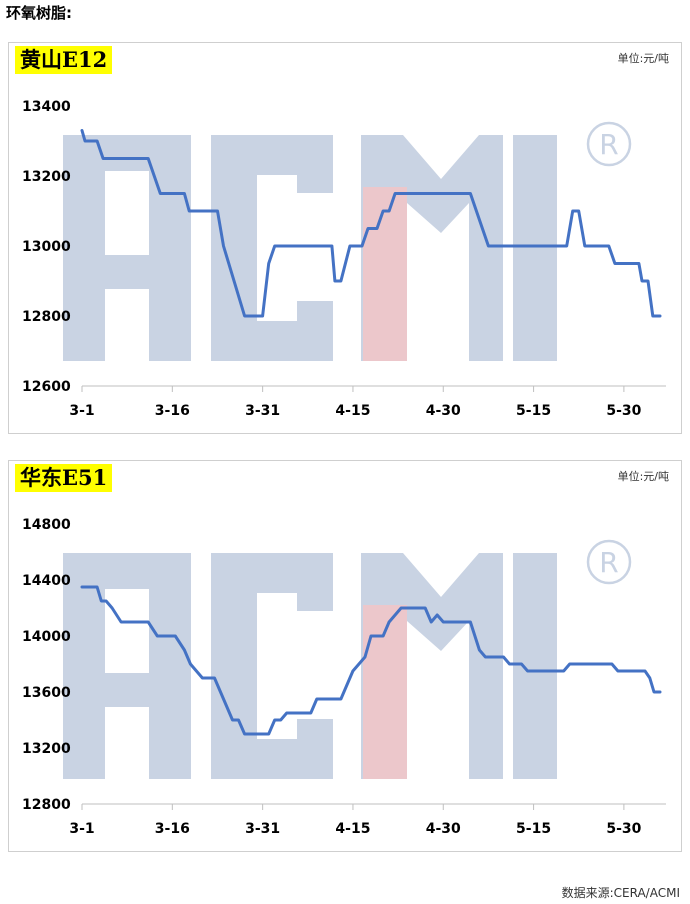 This screenshot has width=690, height=904. Describe the element at coordinates (39, 13) in the screenshot. I see `page-title: 环氧树脂:` at that location.